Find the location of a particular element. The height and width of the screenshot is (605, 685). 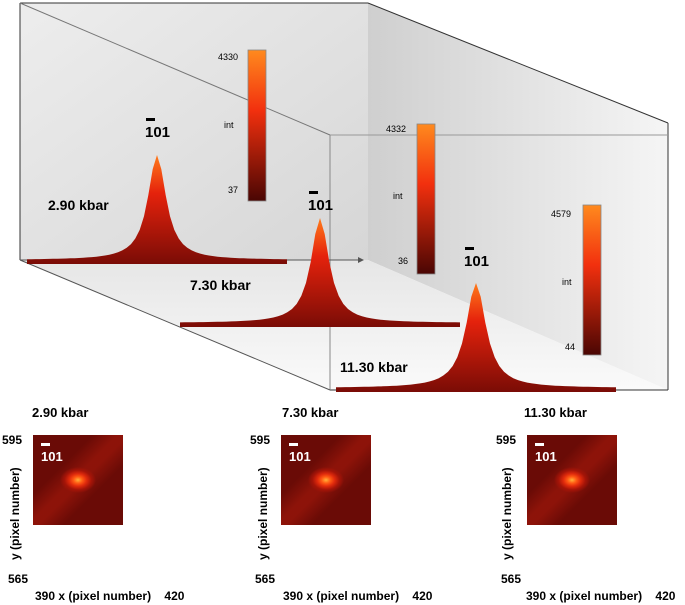

heatmap-panel: 11.30 kbar 101 595 is located at coordinates (569, 490).